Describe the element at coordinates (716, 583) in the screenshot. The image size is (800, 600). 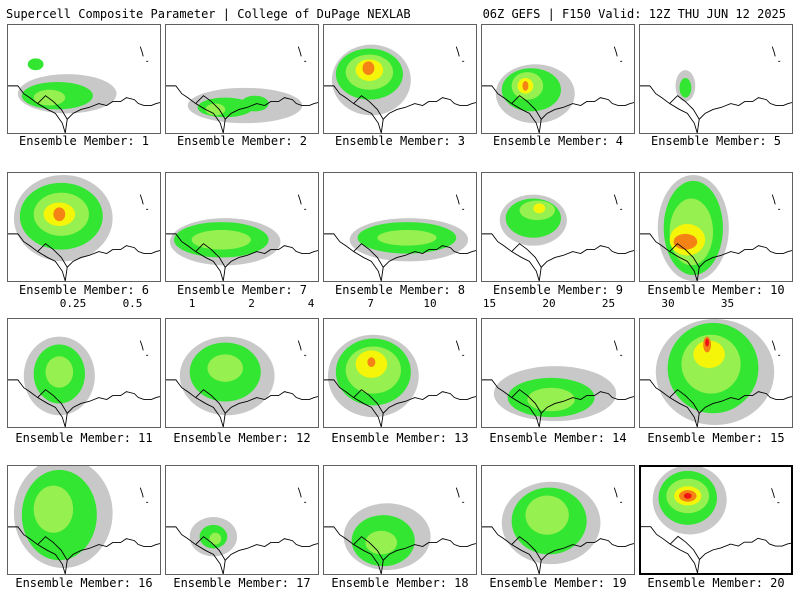
I see `ensemble-member-label: Ensemble Member: 20` at that location.